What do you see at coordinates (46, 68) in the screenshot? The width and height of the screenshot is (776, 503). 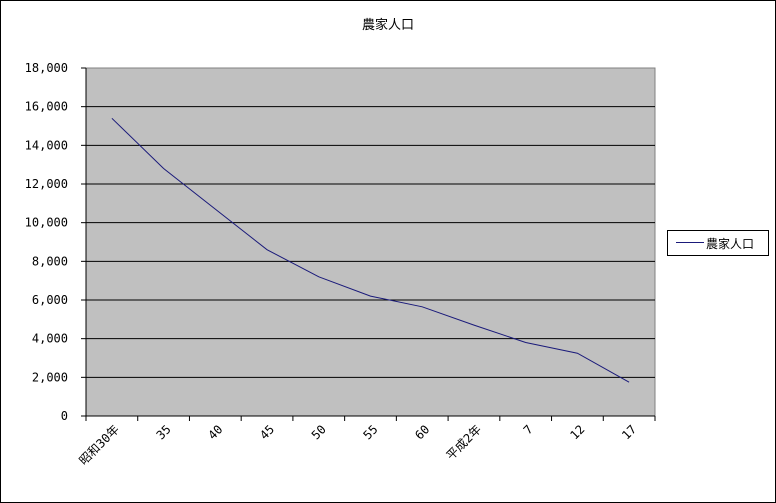 I see `y-tick-label: 18,000` at bounding box center [46, 68].